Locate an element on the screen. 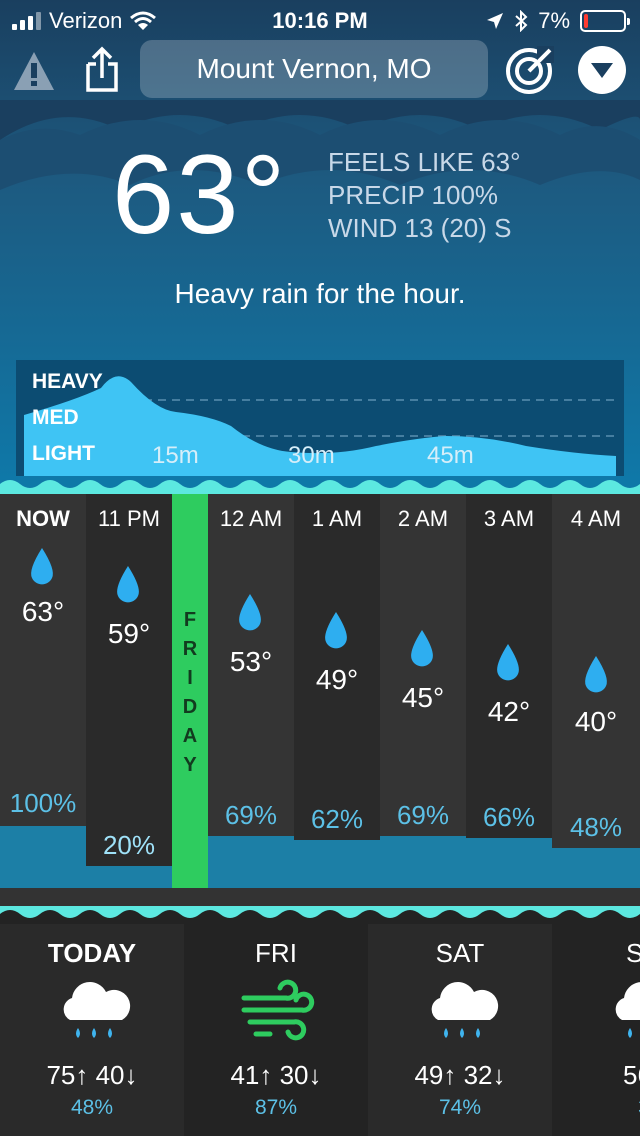 The height and width of the screenshot is (1136, 640). hour-label: 4 AM is located at coordinates (596, 518).